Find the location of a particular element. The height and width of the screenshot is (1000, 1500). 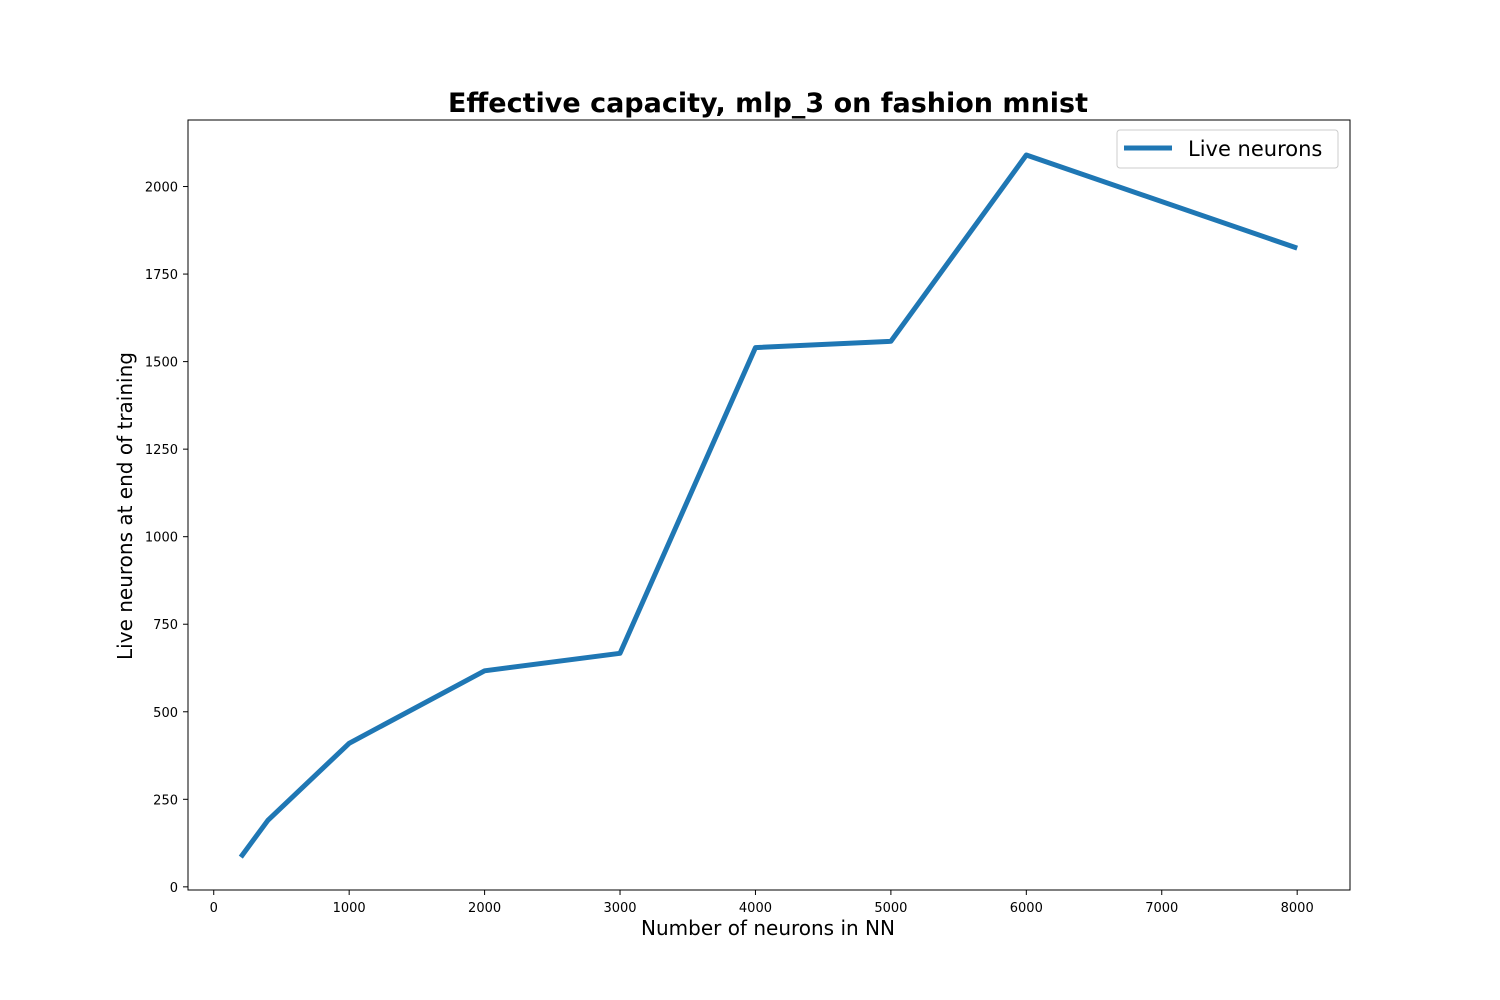

y-tick-label: 750 is located at coordinates (165, 625).